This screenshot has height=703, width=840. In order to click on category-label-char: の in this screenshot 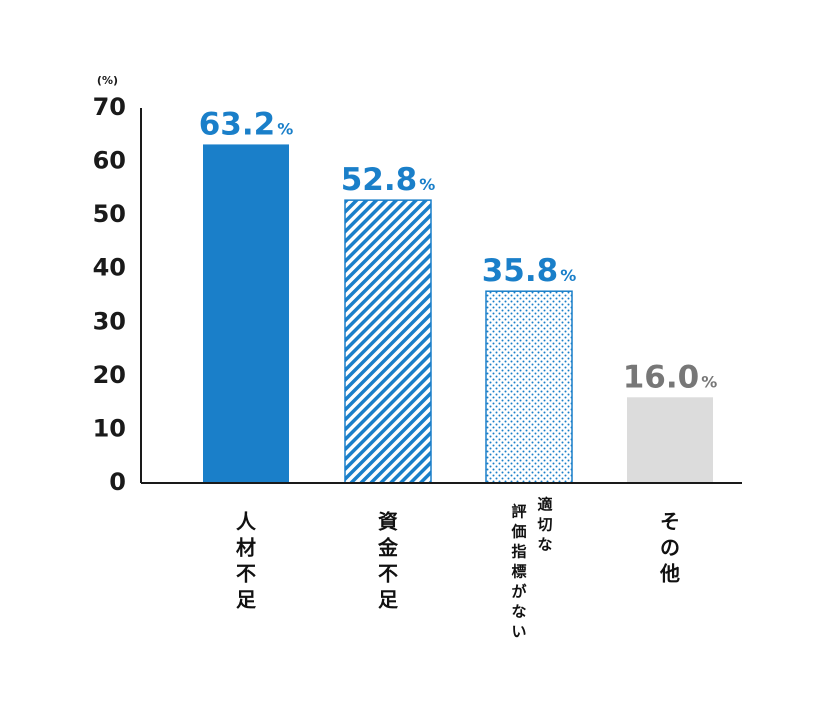, I will do `click(670, 548)`.